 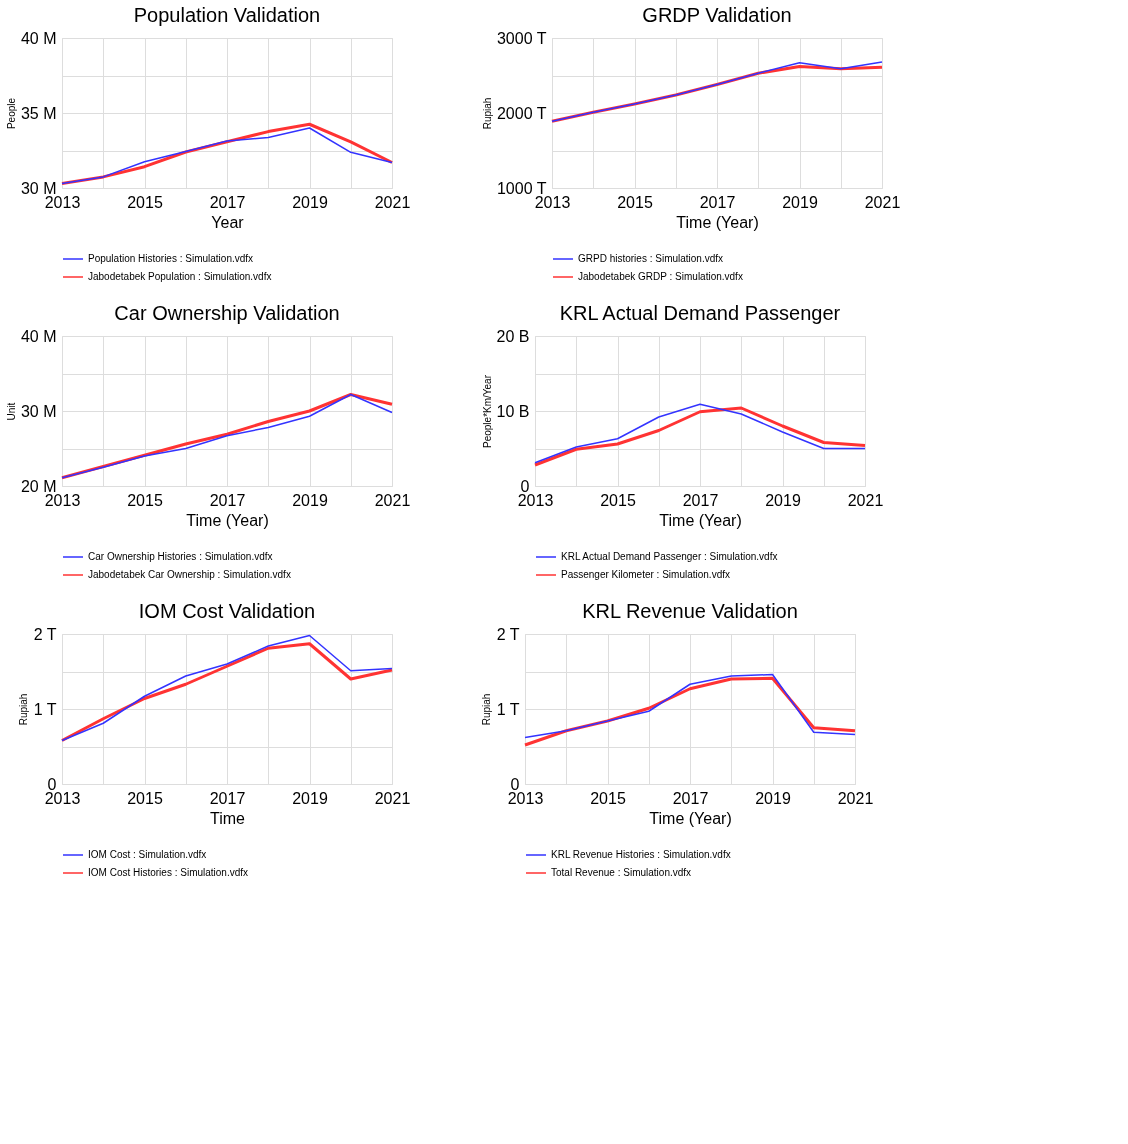 I want to click on legend-label: Passenger Kilometer : Simulation.vdfx, so click(x=645, y=574).